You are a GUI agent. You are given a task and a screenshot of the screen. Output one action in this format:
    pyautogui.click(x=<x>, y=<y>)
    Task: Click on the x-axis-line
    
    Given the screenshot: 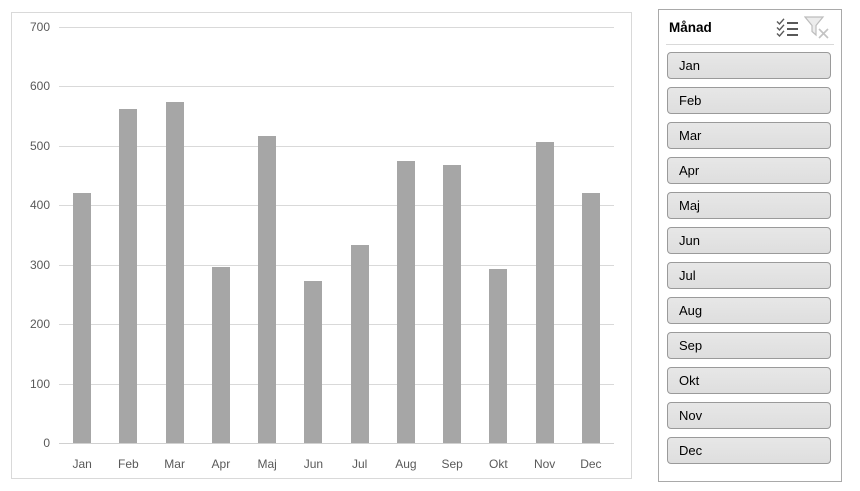 What is the action you would take?
    pyautogui.click(x=336, y=443)
    